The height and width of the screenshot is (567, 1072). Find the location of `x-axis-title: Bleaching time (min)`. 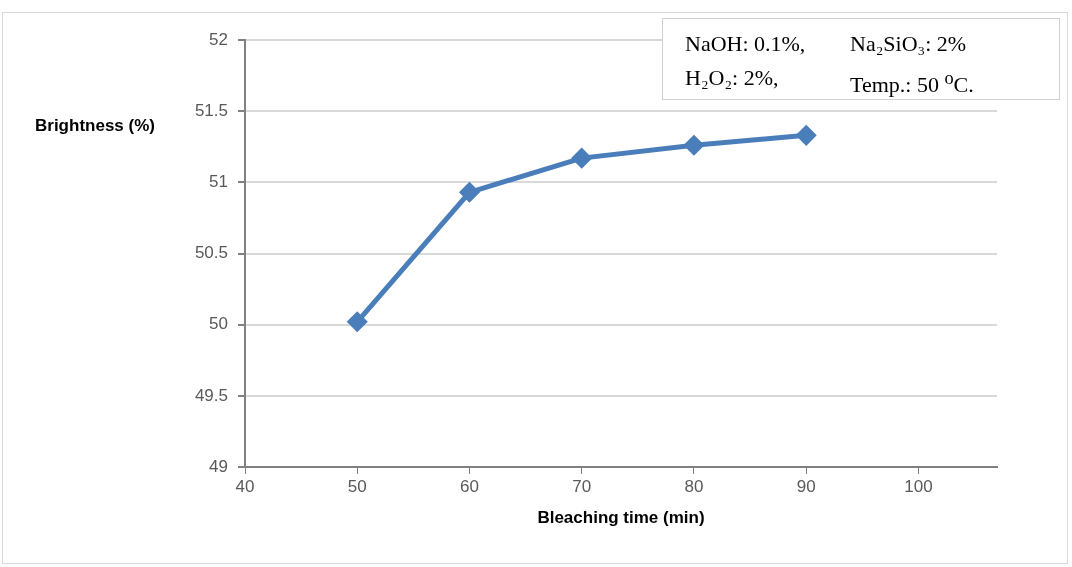

x-axis-title: Bleaching time (min) is located at coordinates (621, 518).